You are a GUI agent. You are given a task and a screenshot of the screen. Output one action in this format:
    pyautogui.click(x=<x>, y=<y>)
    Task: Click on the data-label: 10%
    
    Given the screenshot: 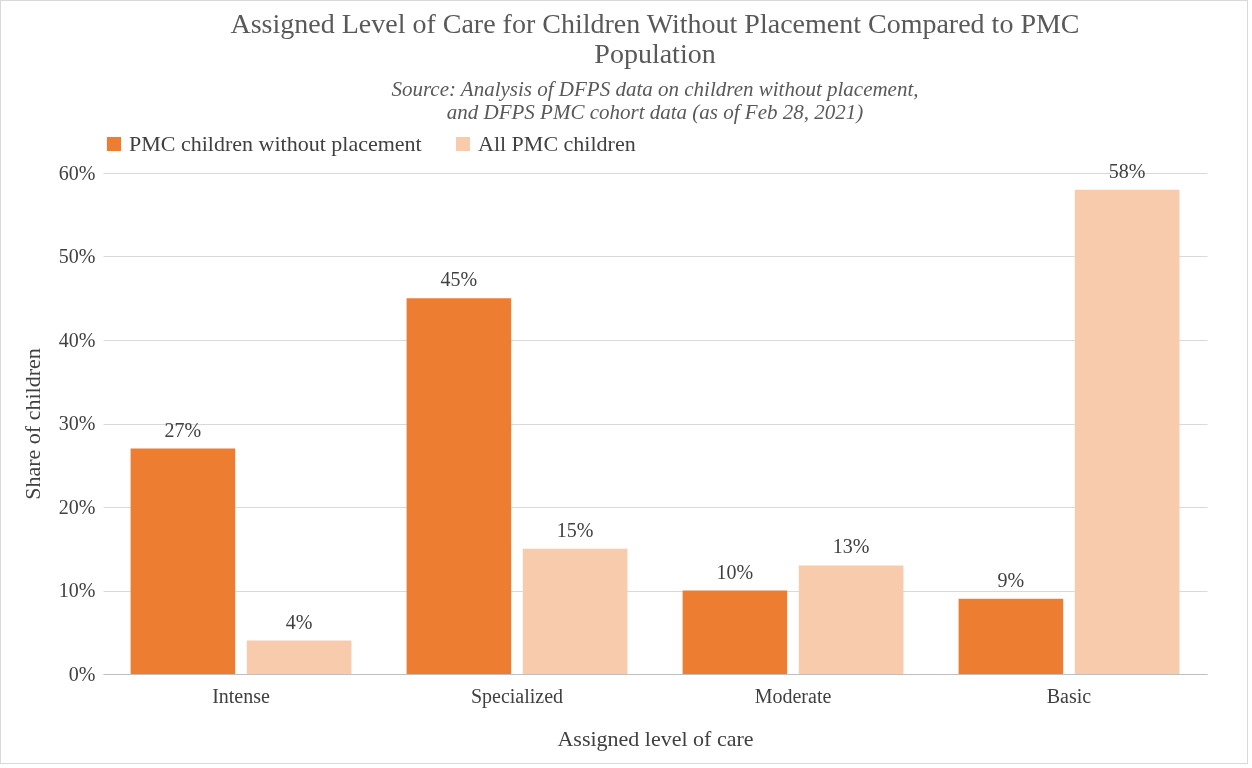 What is the action you would take?
    pyautogui.click(x=735, y=571)
    